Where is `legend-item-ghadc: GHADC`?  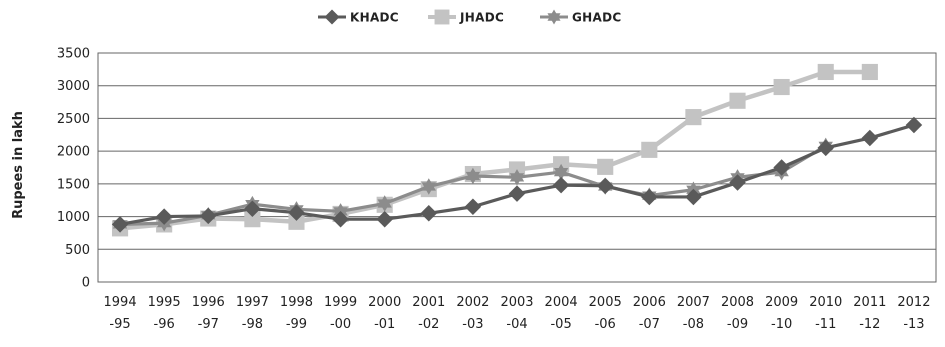 legend-item-ghadc: GHADC is located at coordinates (580, 17).